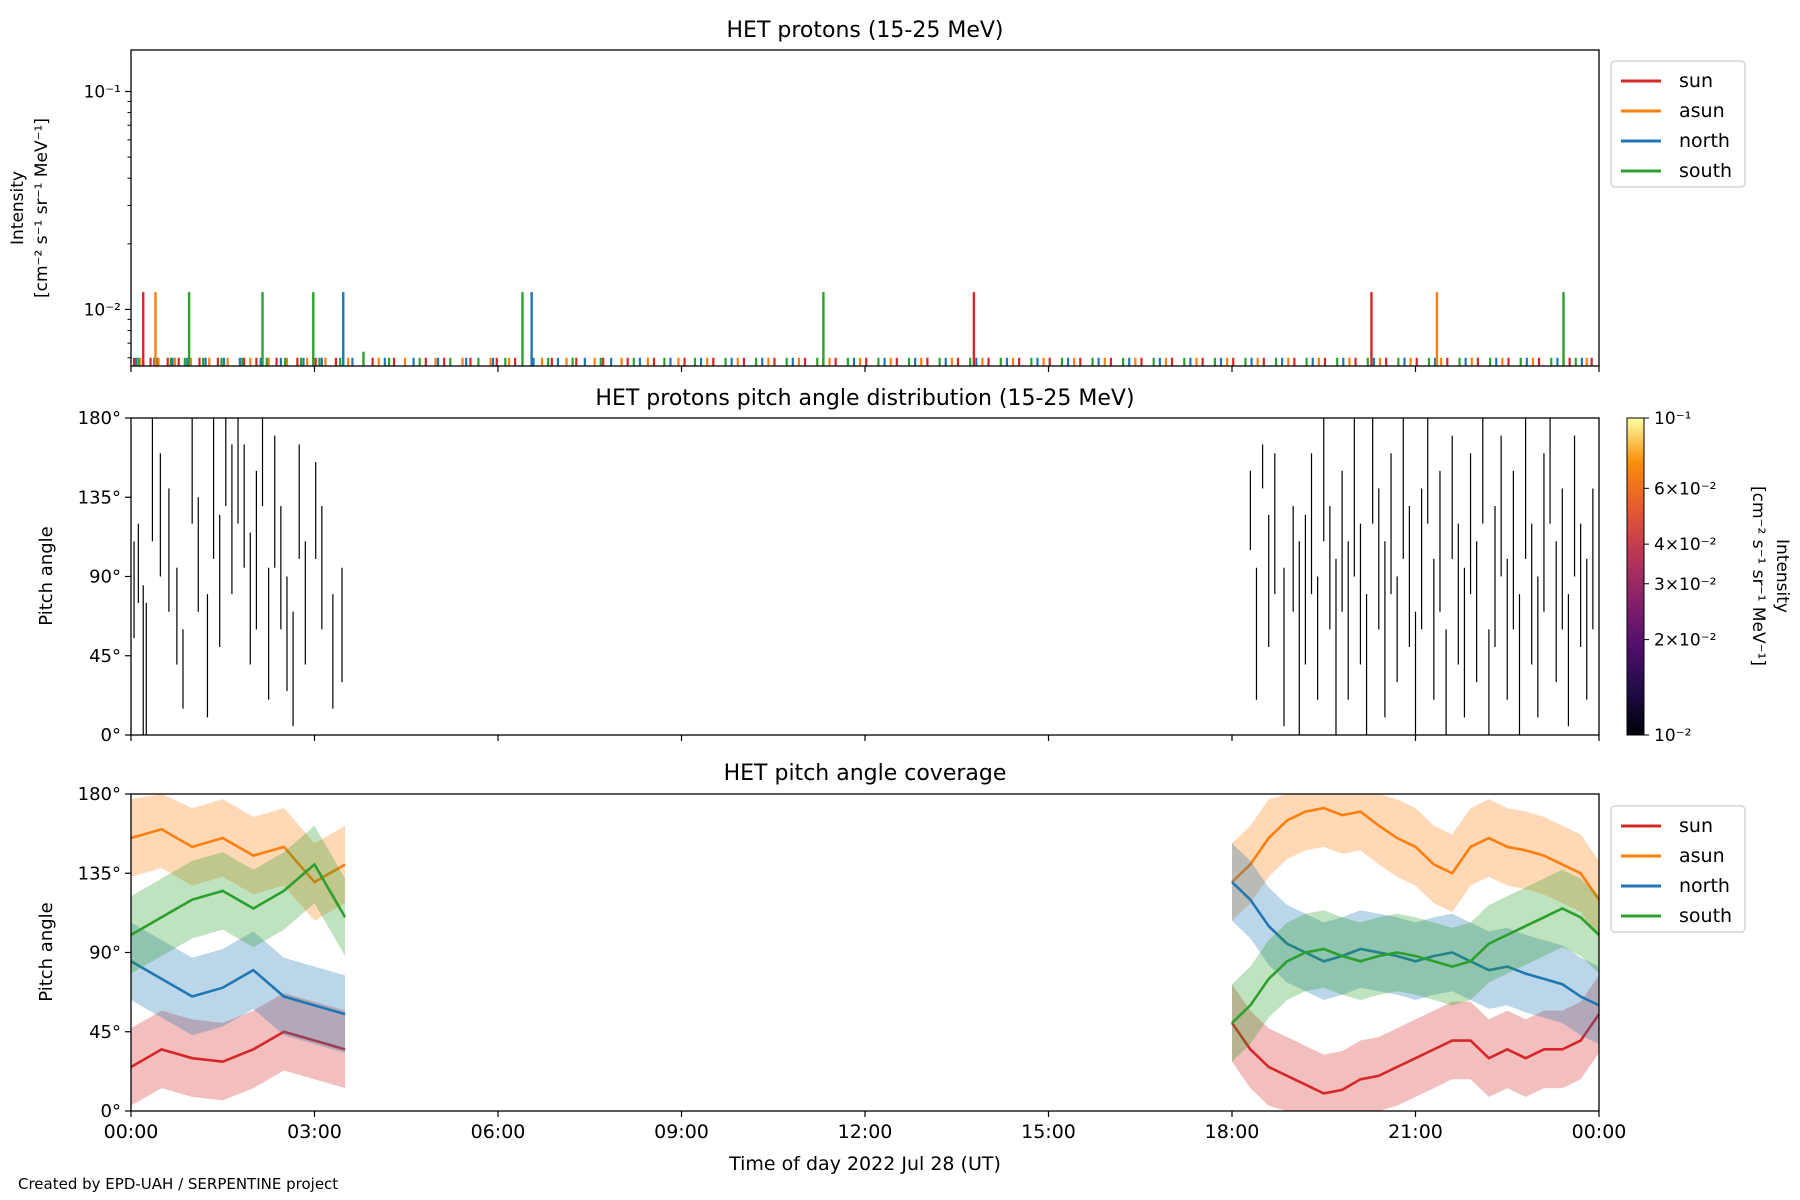  Describe the element at coordinates (105, 577) in the screenshot. I see `pad-ytick-label: 90°` at that location.